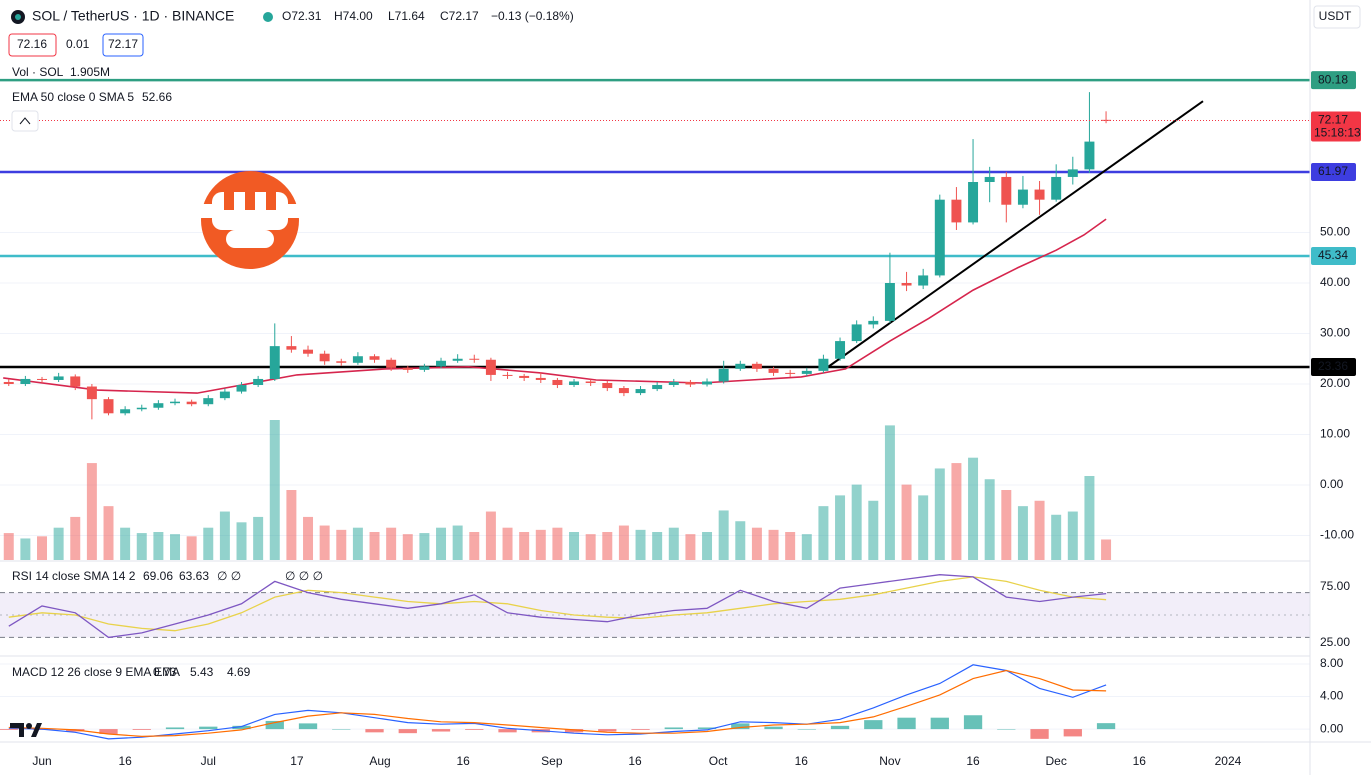  Describe the element at coordinates (1335, 333) in the screenshot. I see `y-tick-label: 30.00` at that location.